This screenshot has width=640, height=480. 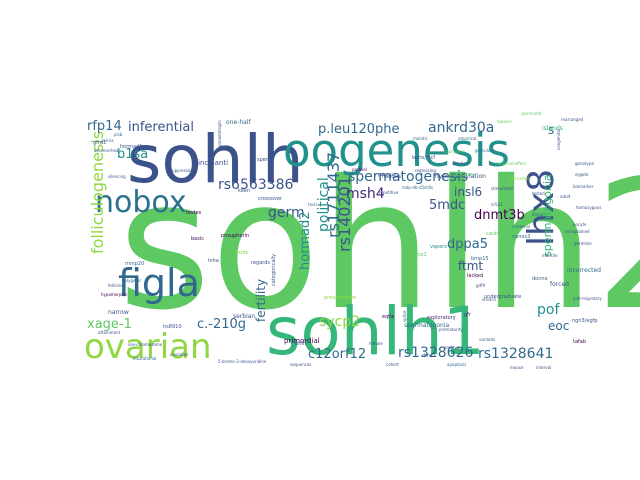 I want to click on cloud-word: incorrected, so click(x=584, y=270).